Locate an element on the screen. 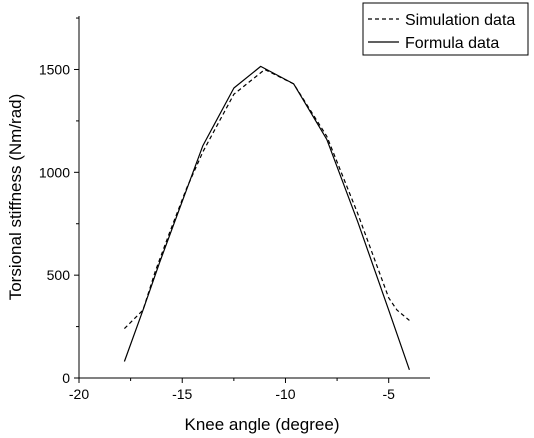 The height and width of the screenshot is (438, 534). x-tick-label: -10 is located at coordinates (285, 394).